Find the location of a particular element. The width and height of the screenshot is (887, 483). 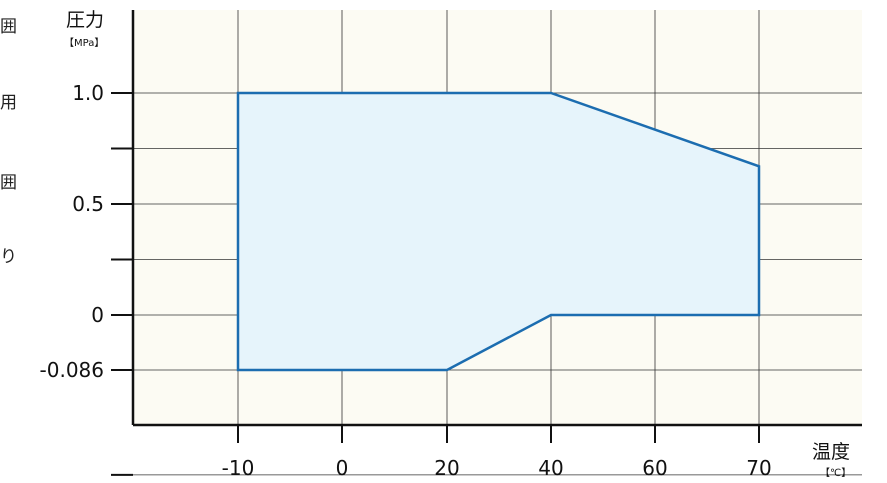

y-axis-title: 圧力 is located at coordinates (85, 20).